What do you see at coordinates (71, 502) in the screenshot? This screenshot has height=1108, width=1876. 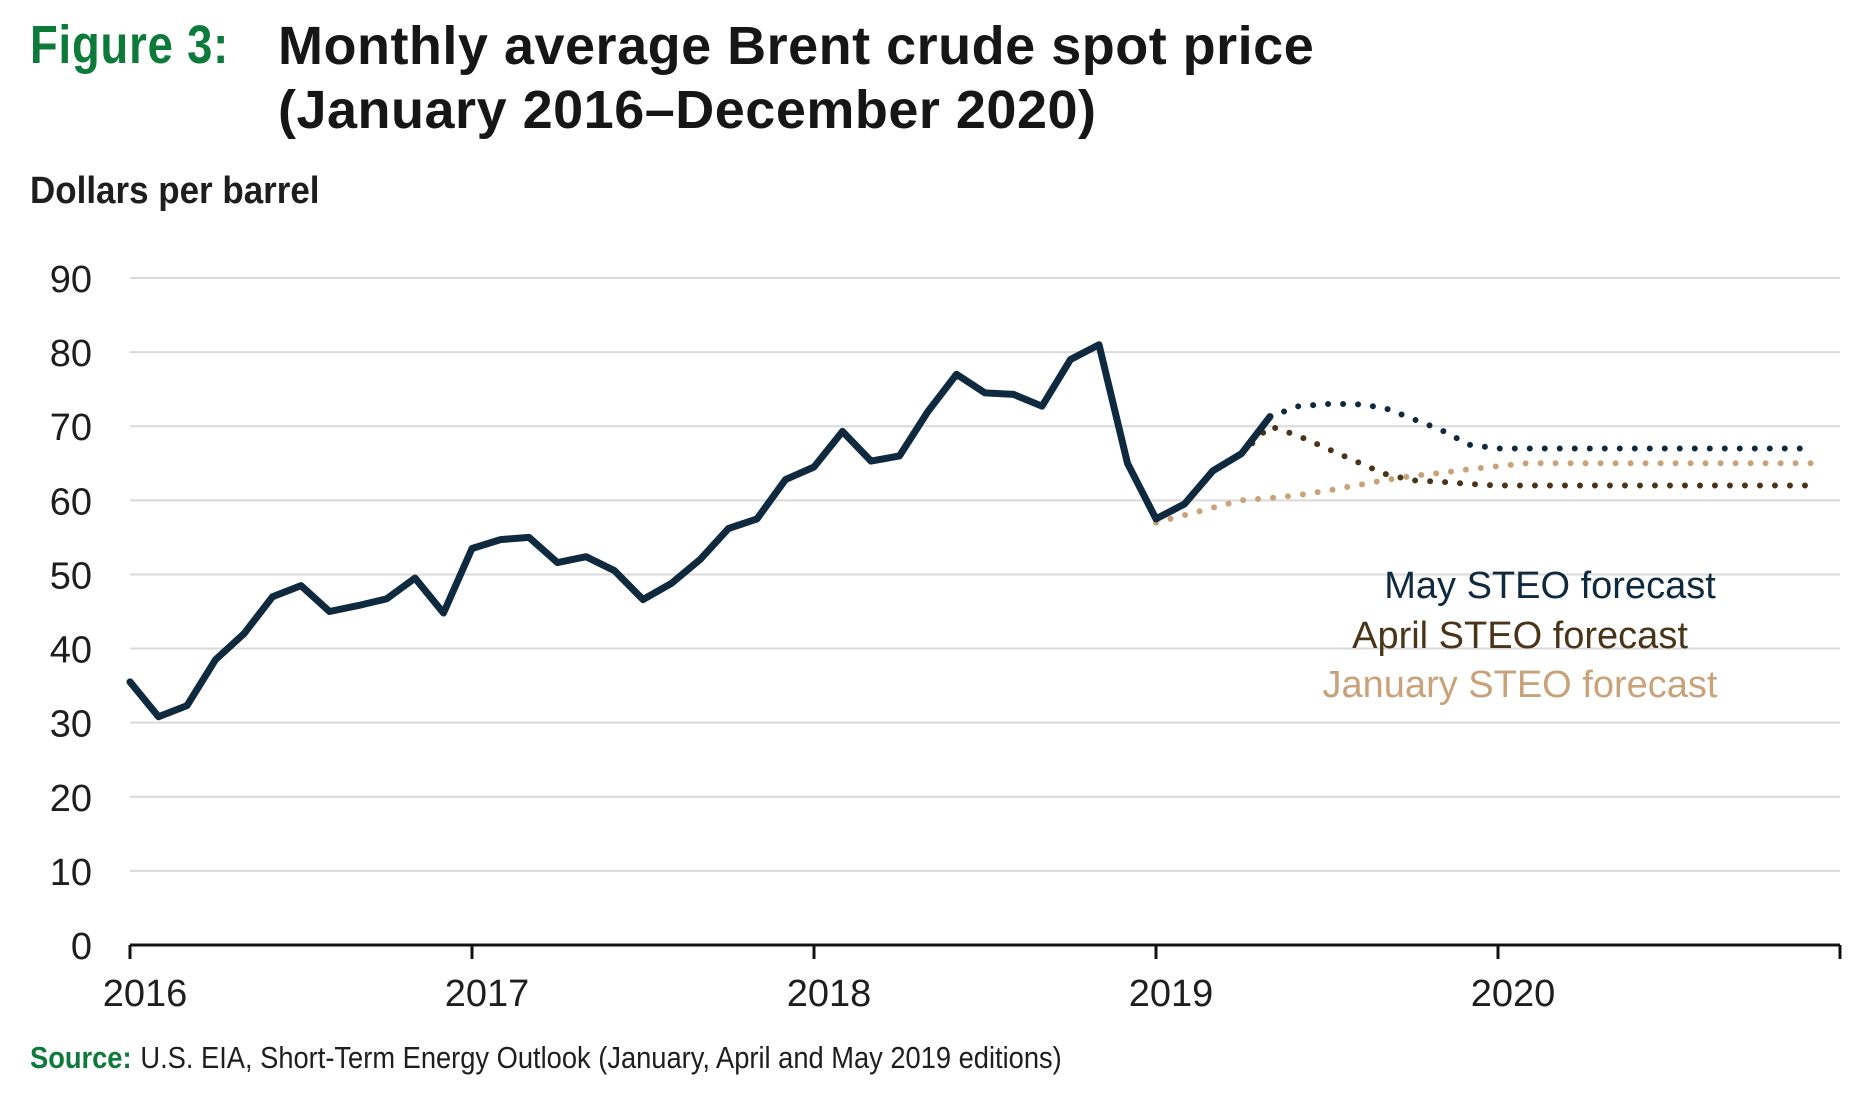 I see `y-tick-label: 60` at bounding box center [71, 502].